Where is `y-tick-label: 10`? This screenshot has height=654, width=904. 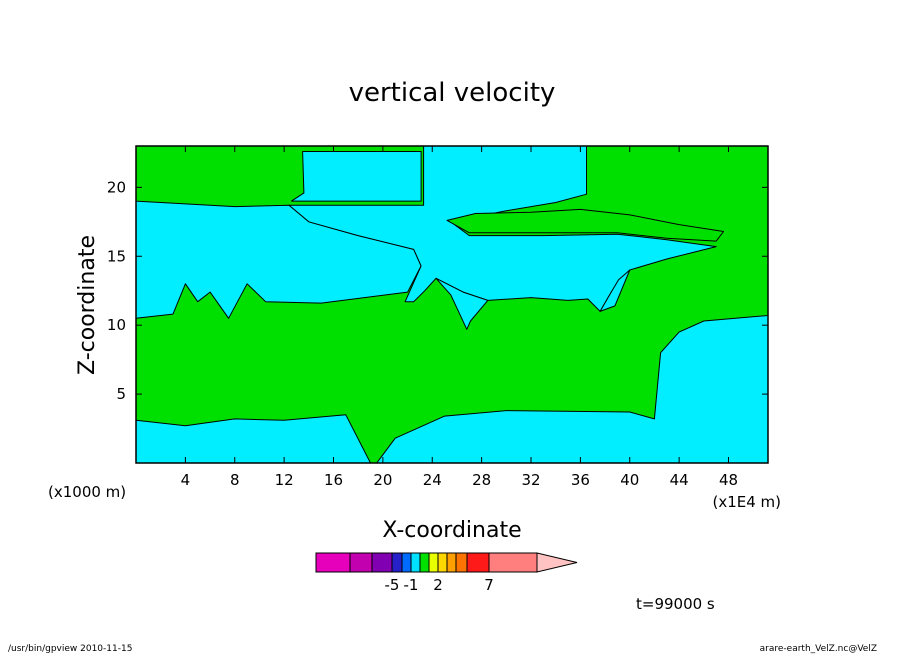
y-tick-label: 10 is located at coordinates (116, 325).